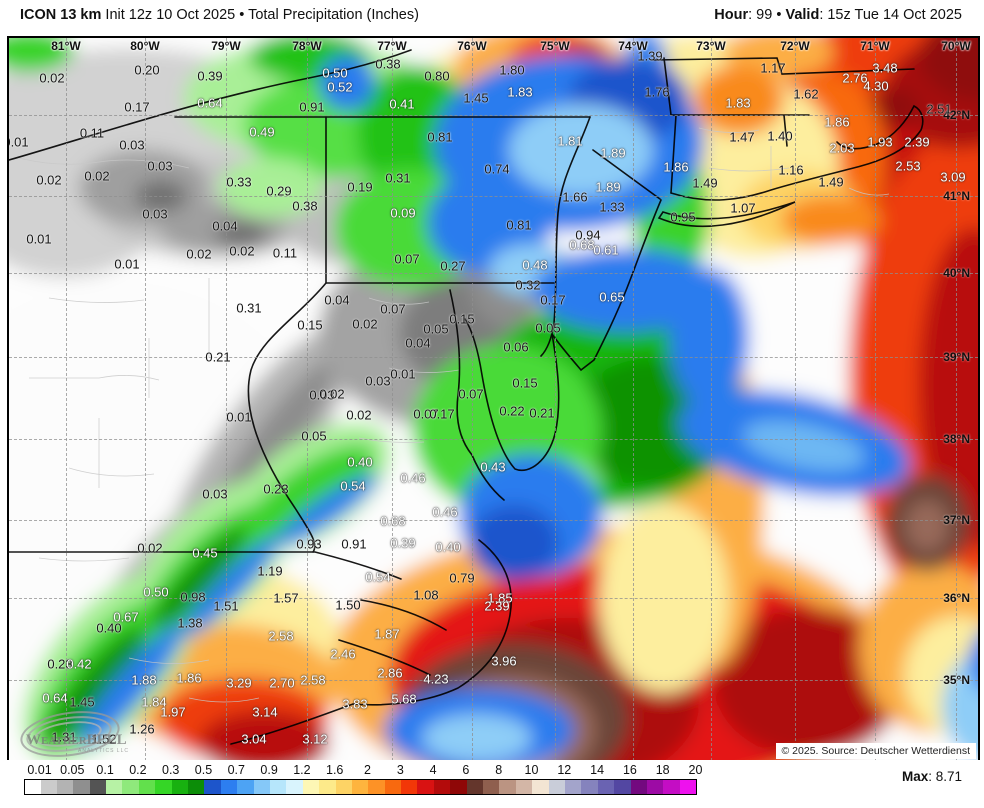 This screenshot has width=984, height=808. What do you see at coordinates (499, 770) in the screenshot?
I see `colorbar-tick-label: 8` at bounding box center [499, 770].